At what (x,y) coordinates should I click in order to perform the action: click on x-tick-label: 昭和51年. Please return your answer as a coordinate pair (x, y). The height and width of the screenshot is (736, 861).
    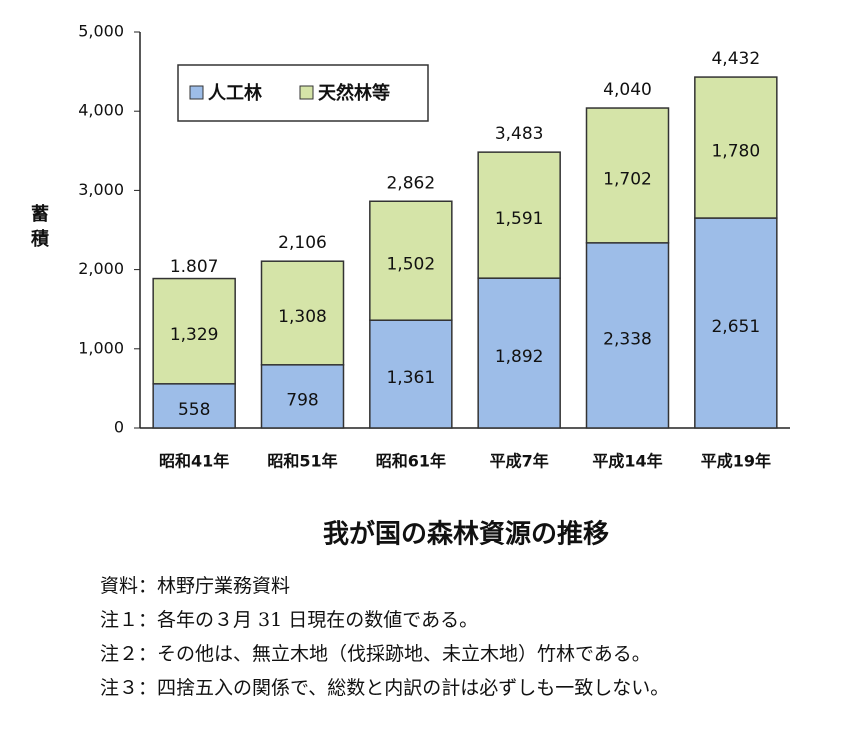
    Looking at the image, I should click on (302, 461).